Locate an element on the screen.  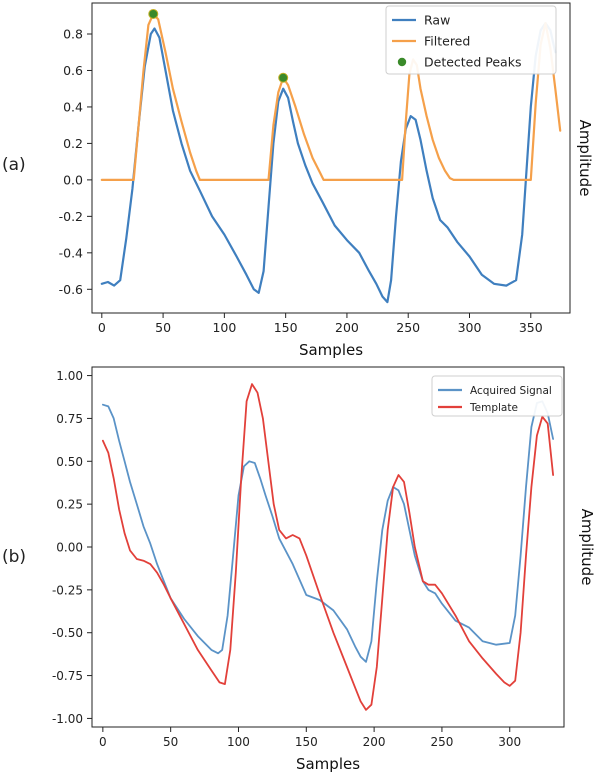
y-tick-label: -1.00 is located at coordinates (67, 719).